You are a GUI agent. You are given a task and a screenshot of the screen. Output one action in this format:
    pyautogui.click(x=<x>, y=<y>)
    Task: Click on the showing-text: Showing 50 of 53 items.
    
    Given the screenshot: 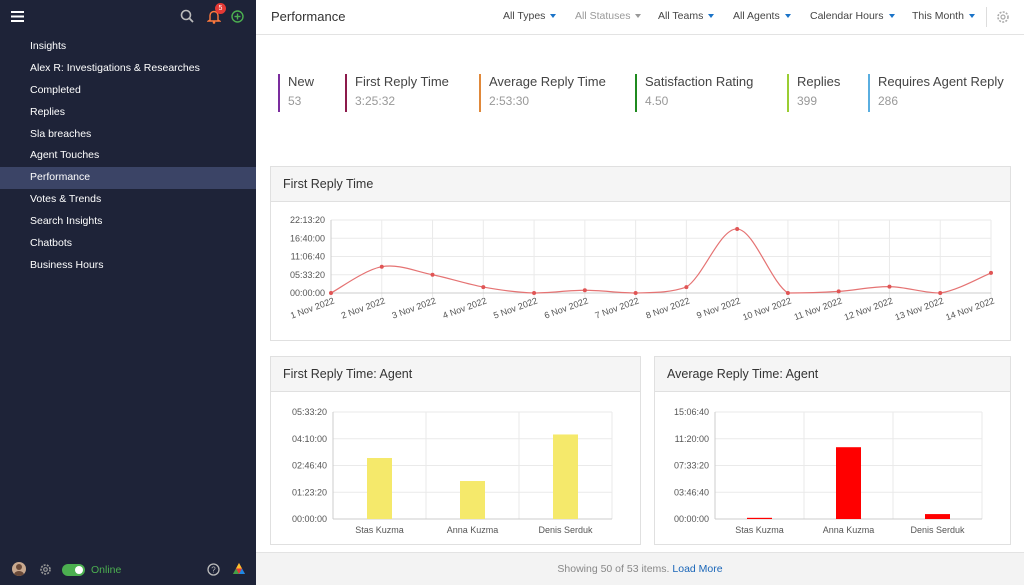 What is the action you would take?
    pyautogui.click(x=613, y=569)
    